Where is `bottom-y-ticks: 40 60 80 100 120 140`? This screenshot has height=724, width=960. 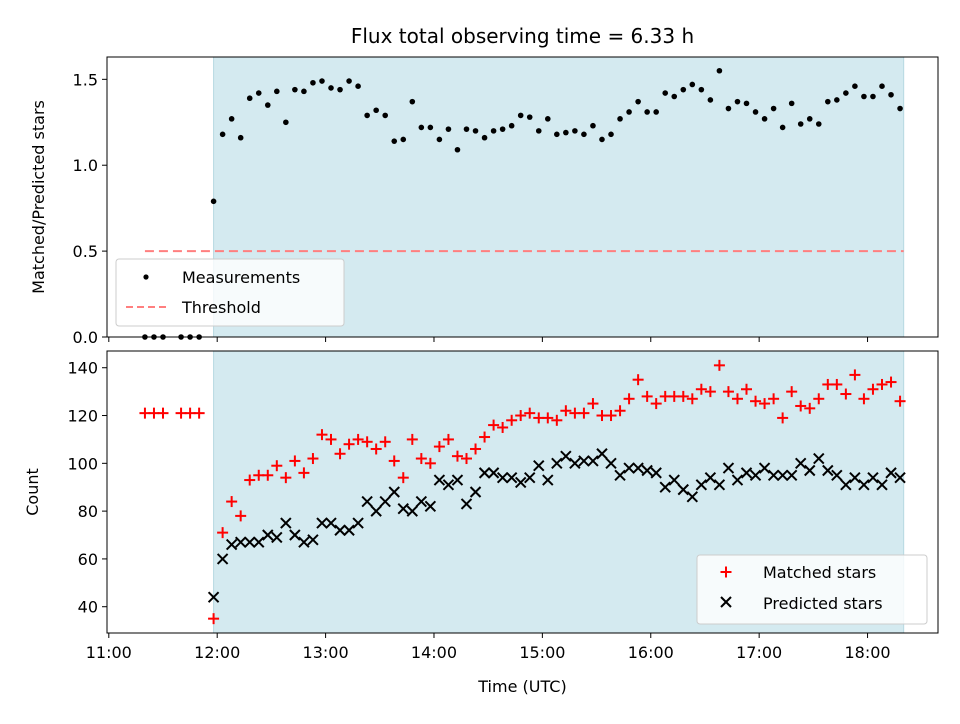
bottom-y-ticks: 40 60 80 100 120 140 is located at coordinates (87, 488).